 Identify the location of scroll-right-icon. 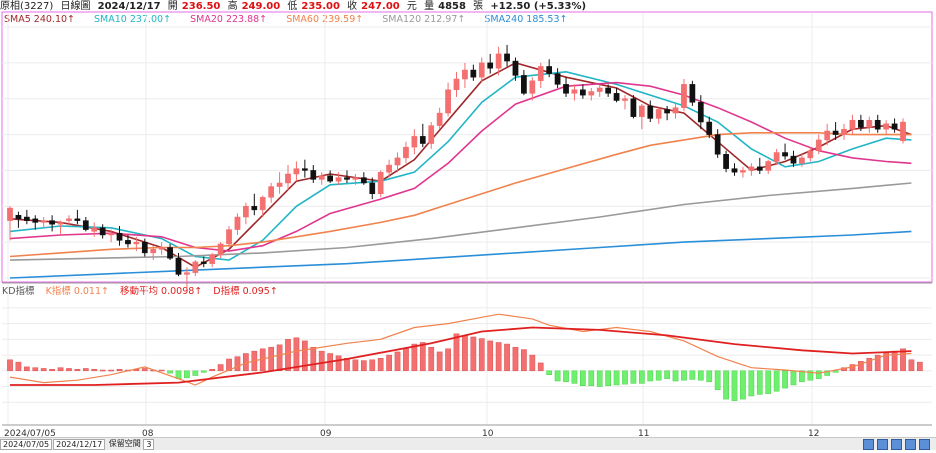
(910, 444).